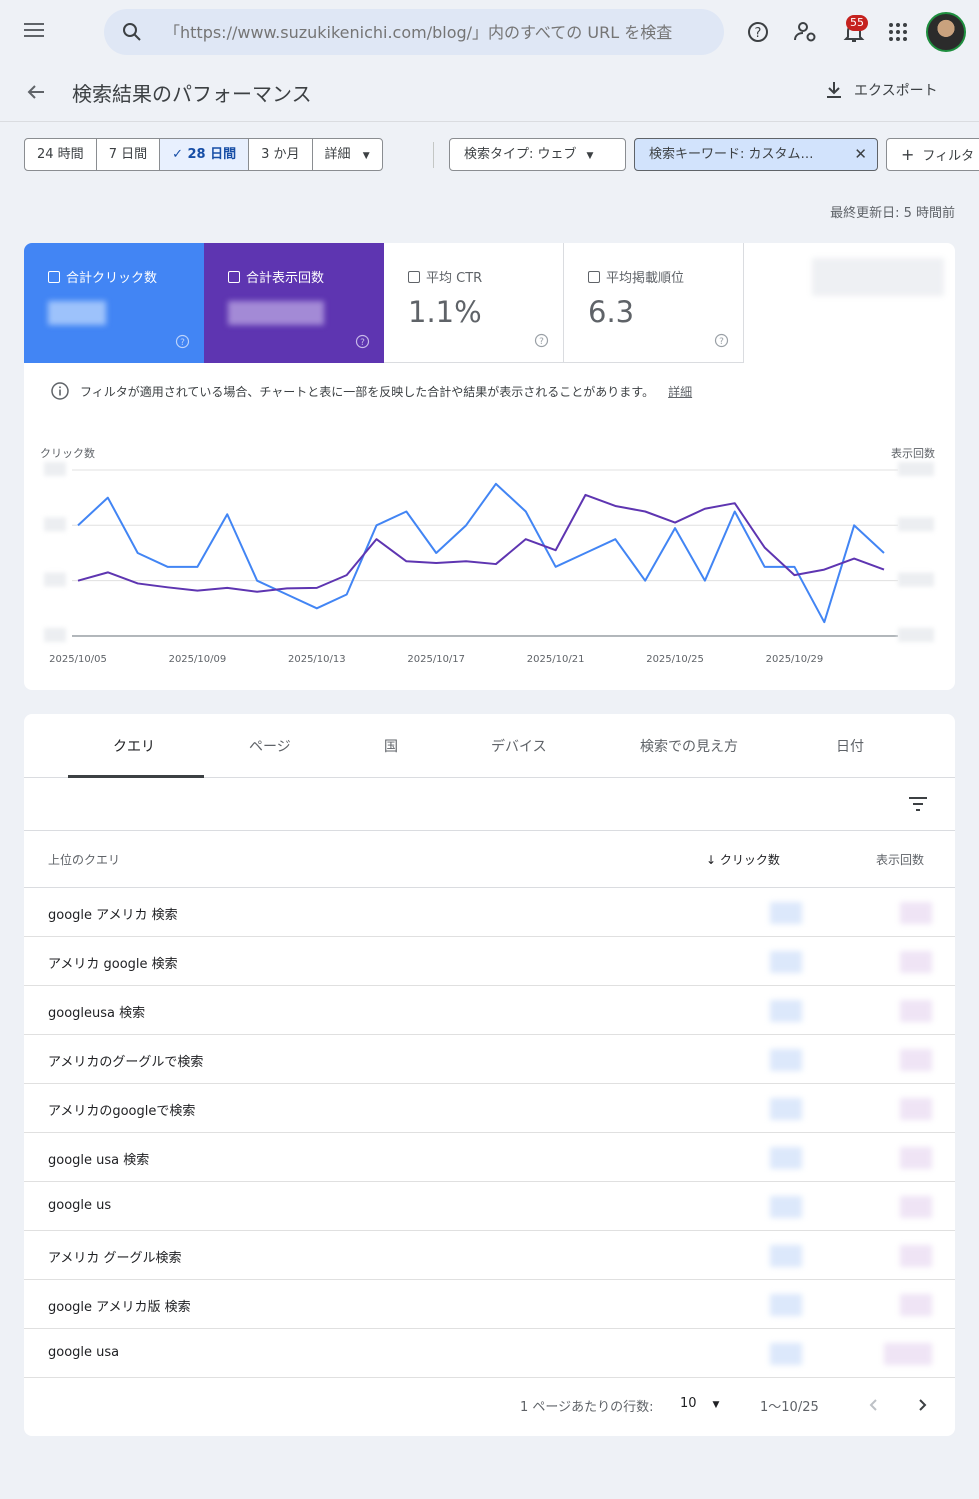 This screenshot has height=1499, width=979. Describe the element at coordinates (78, 659) in the screenshot. I see `x-tick-label: 2025/10/05` at that location.